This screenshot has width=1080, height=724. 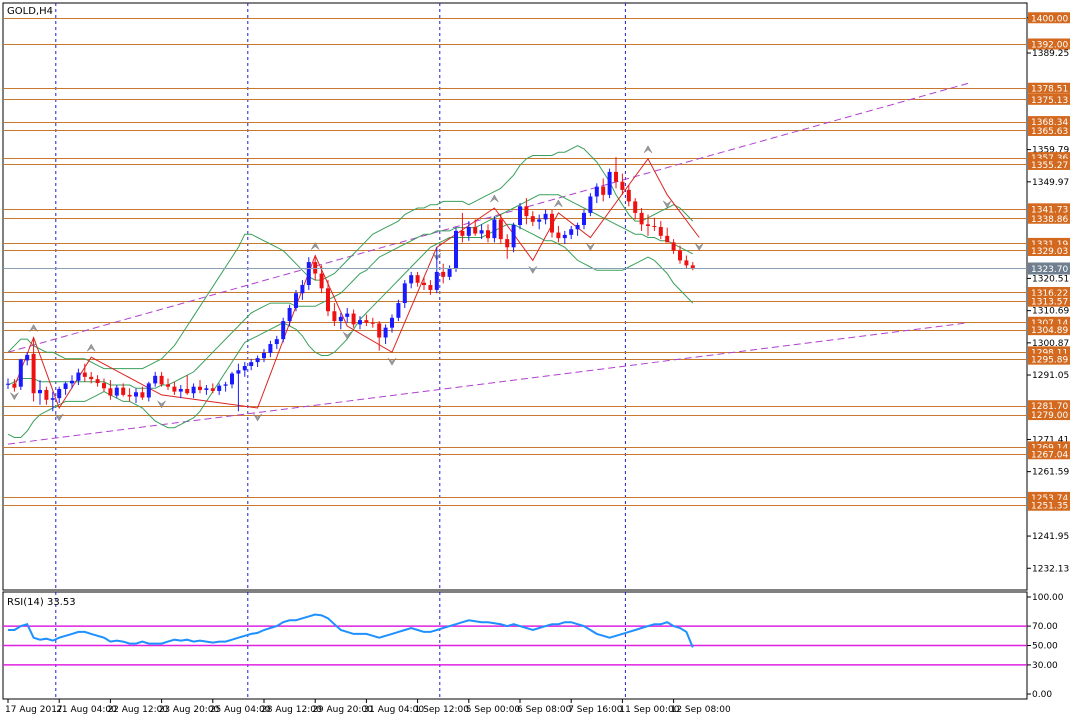 I want to click on price-tick-label-9: 1261.59, so click(x=1050, y=473).